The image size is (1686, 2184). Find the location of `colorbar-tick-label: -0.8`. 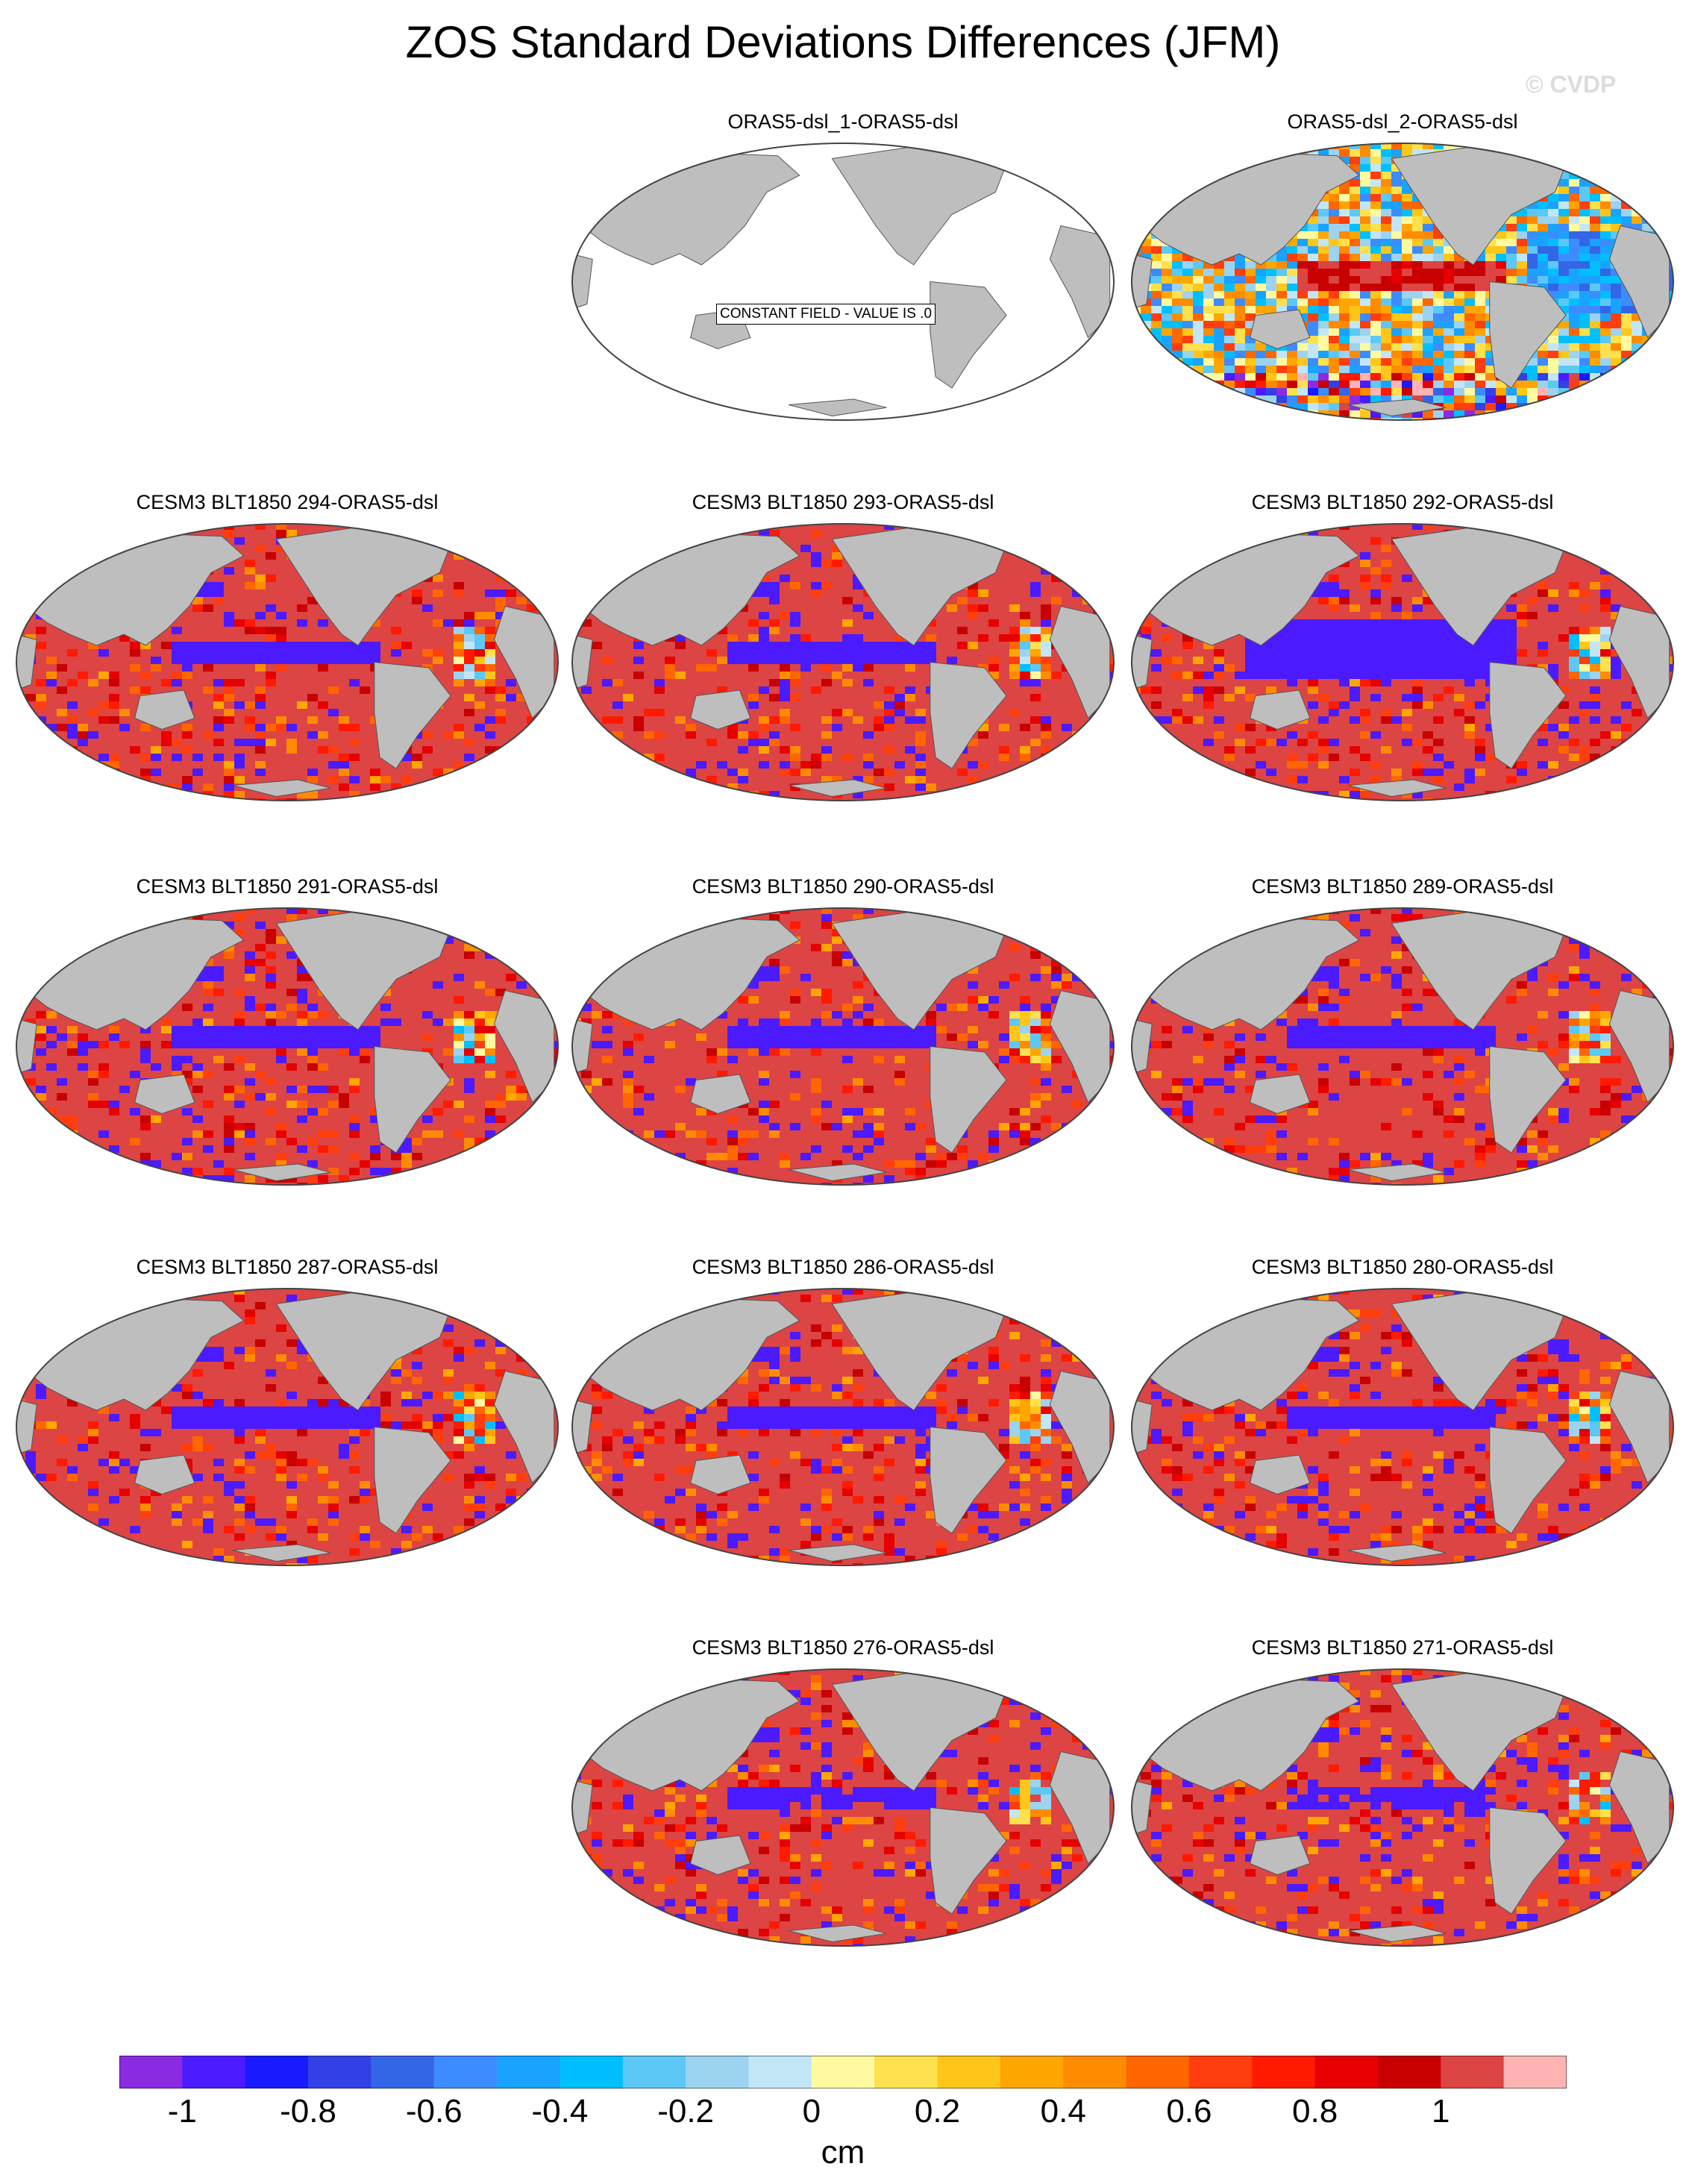

colorbar-tick-label: -0.8 is located at coordinates (308, 2111).